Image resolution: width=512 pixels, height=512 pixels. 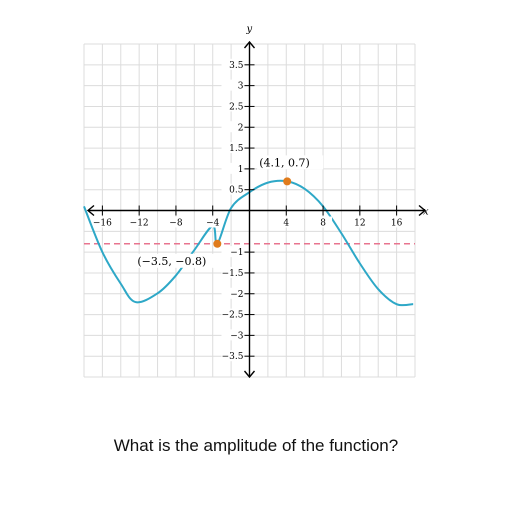 What do you see at coordinates (236, 66) in the screenshot?
I see `y-tick-label: 3.5` at bounding box center [236, 66].